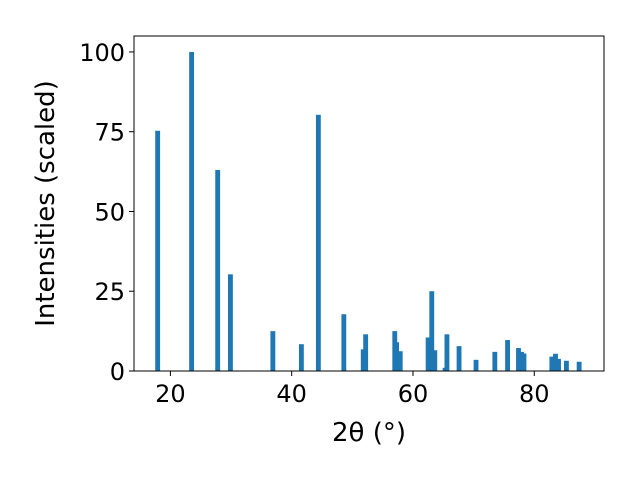 This screenshot has height=480, width=640. What do you see at coordinates (369, 433) in the screenshot?
I see `x-axis-label: 2θ (°)` at bounding box center [369, 433].